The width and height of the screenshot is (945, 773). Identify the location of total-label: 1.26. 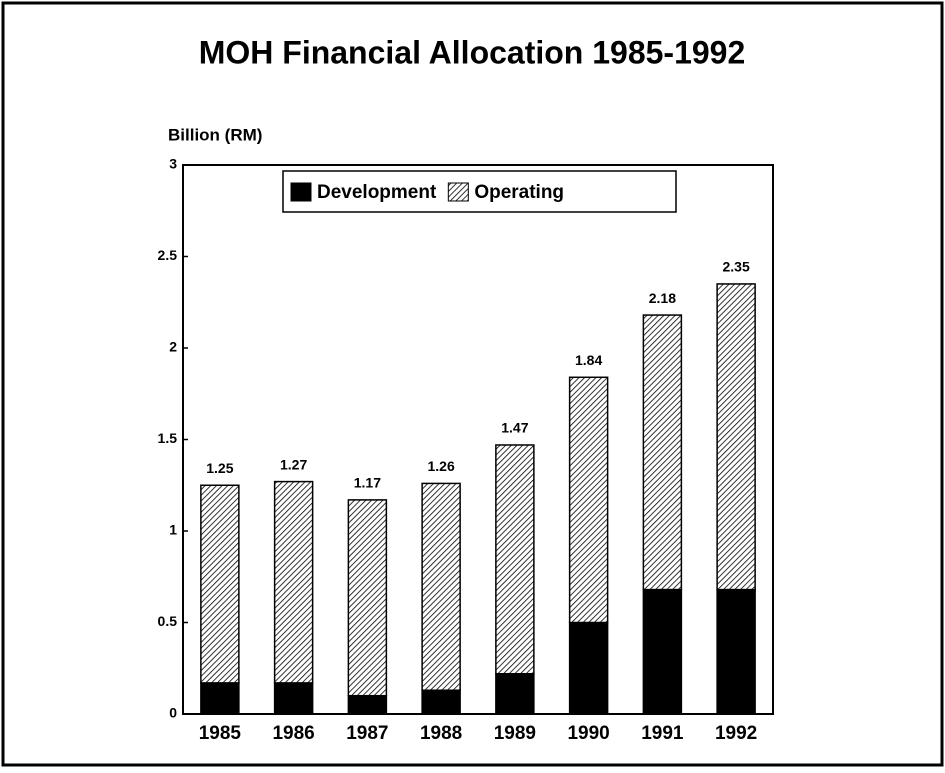
(441, 466).